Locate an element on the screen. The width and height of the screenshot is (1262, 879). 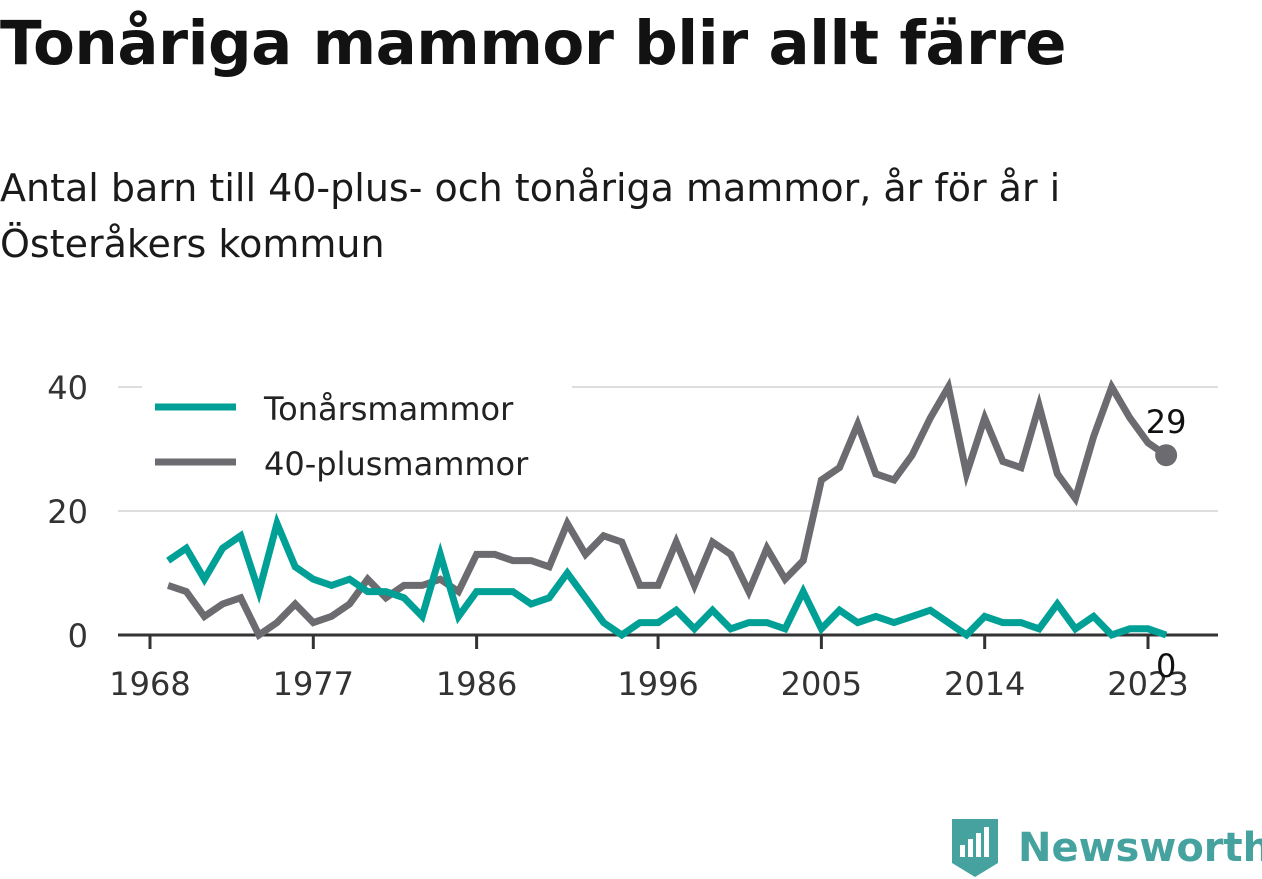
x-tick-label: 1968 is located at coordinates (149, 684).